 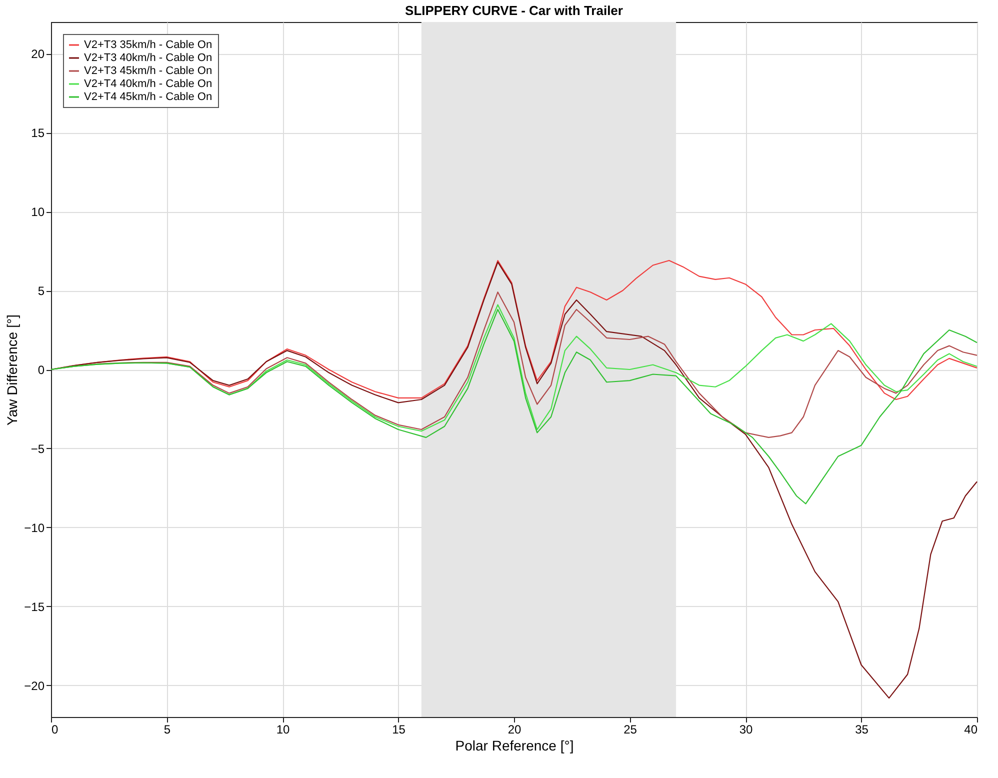 What do you see at coordinates (862, 729) in the screenshot?
I see `x-tick-label: 35` at bounding box center [862, 729].